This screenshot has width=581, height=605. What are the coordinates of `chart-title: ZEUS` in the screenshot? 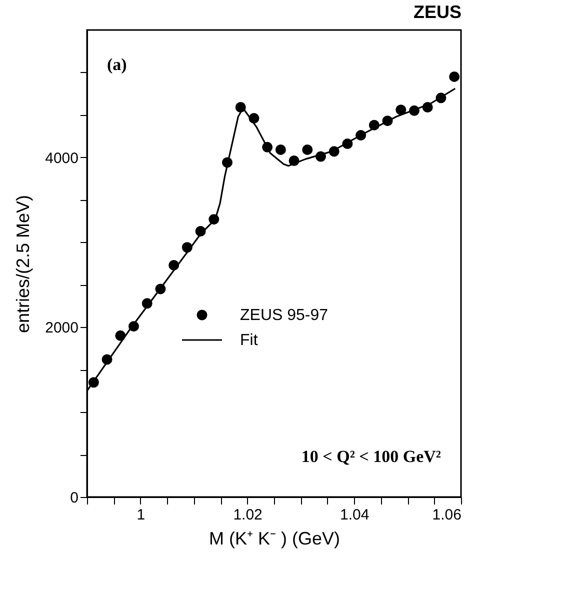 It's located at (437, 12).